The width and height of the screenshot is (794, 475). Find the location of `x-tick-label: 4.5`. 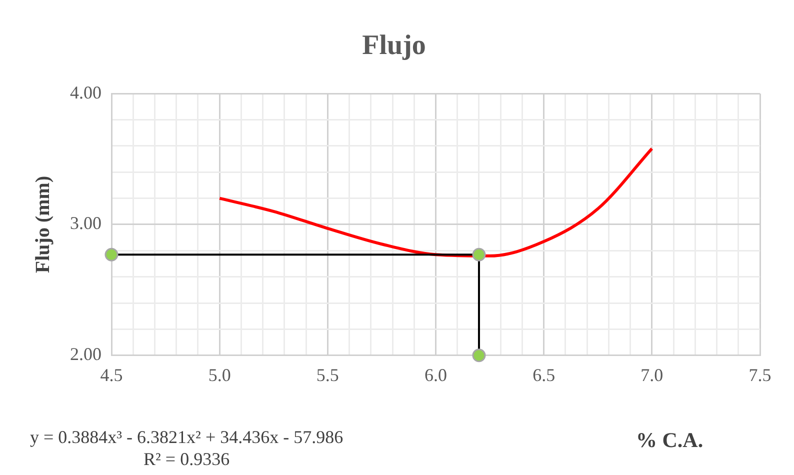

x-tick-label: 4.5 is located at coordinates (111, 374).